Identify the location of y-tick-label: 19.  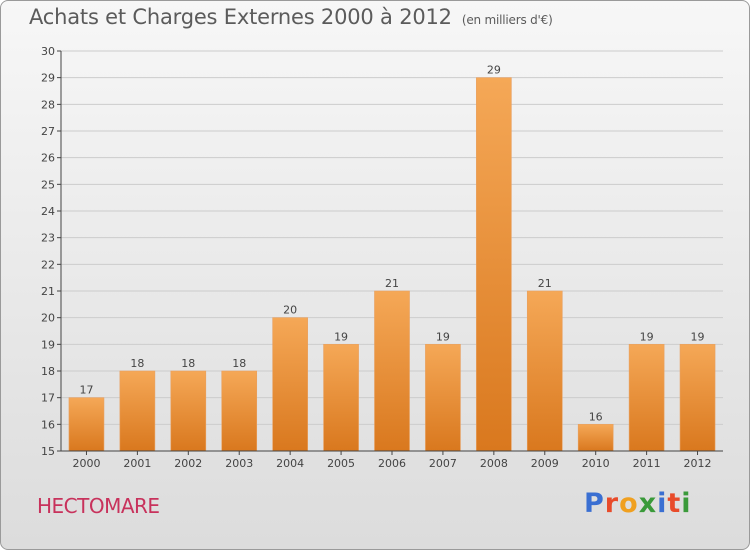
(48, 344).